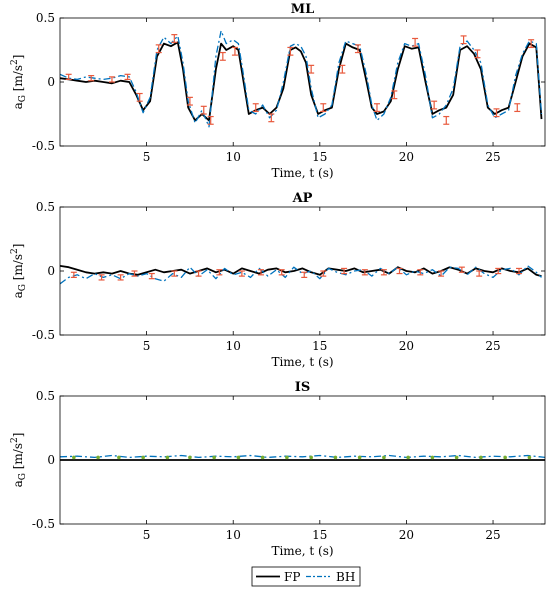 This screenshot has height=590, width=550. I want to click on y-axis-label: aG [m/s2], so click(19, 82).